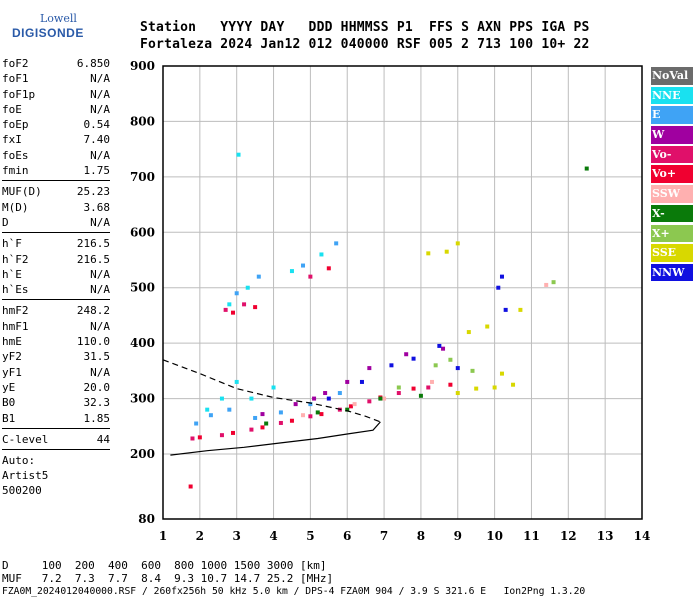 This screenshot has width=700, height=600. What do you see at coordinates (56, 428) in the screenshot?
I see `param-separator` at bounding box center [56, 428].